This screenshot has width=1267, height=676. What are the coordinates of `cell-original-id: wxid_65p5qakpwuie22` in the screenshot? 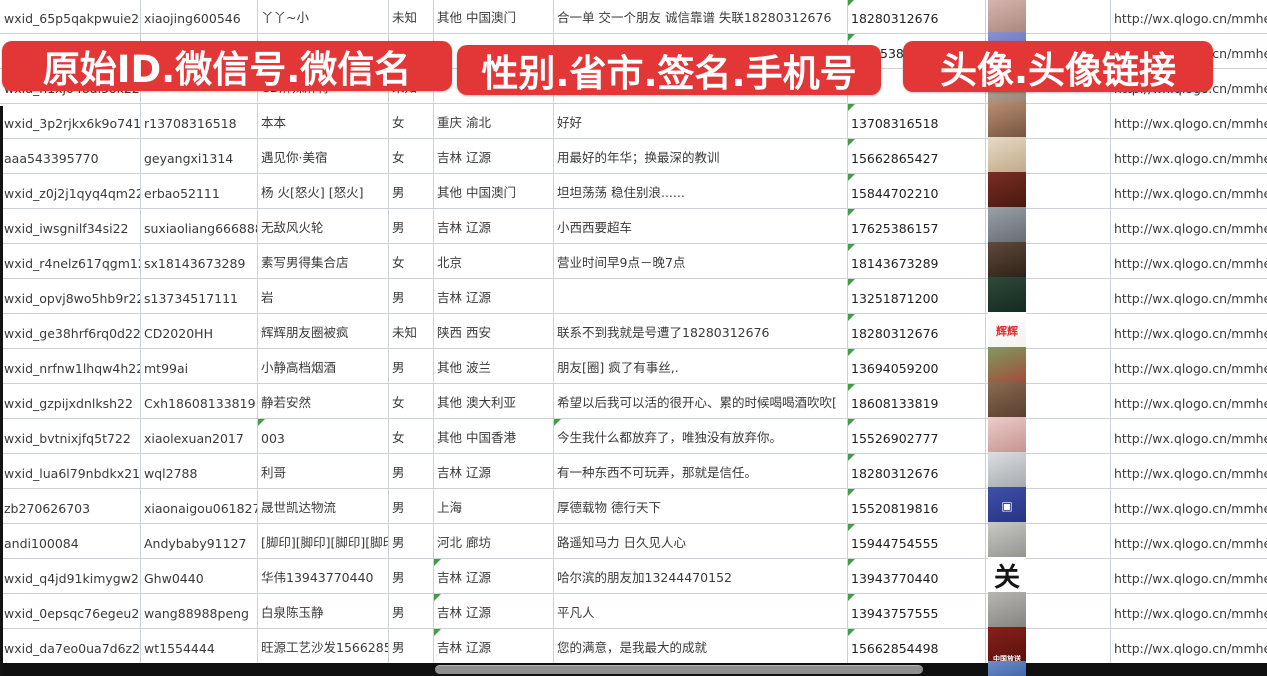 It's located at (72, 18).